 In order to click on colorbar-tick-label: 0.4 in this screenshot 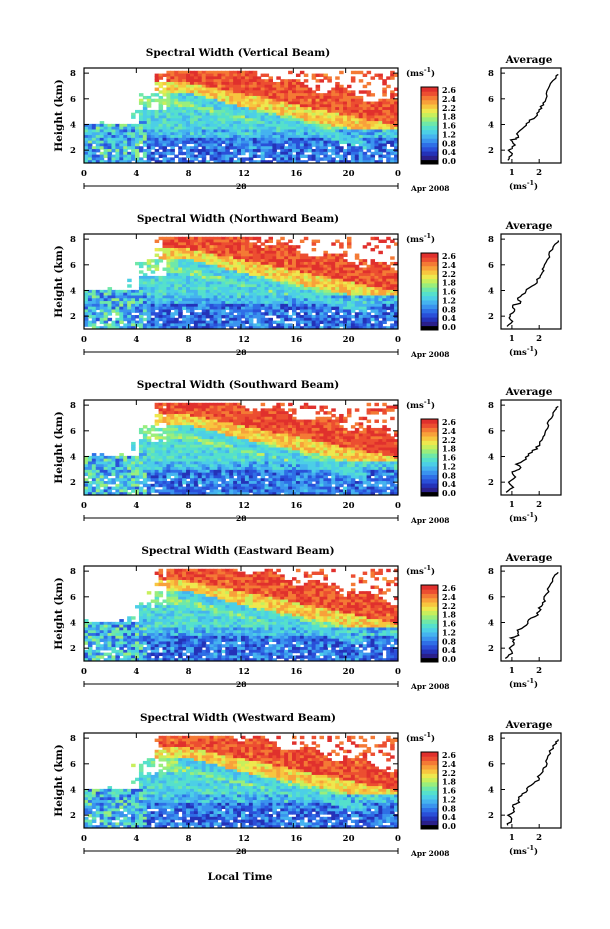, I will do `click(449, 318)`.